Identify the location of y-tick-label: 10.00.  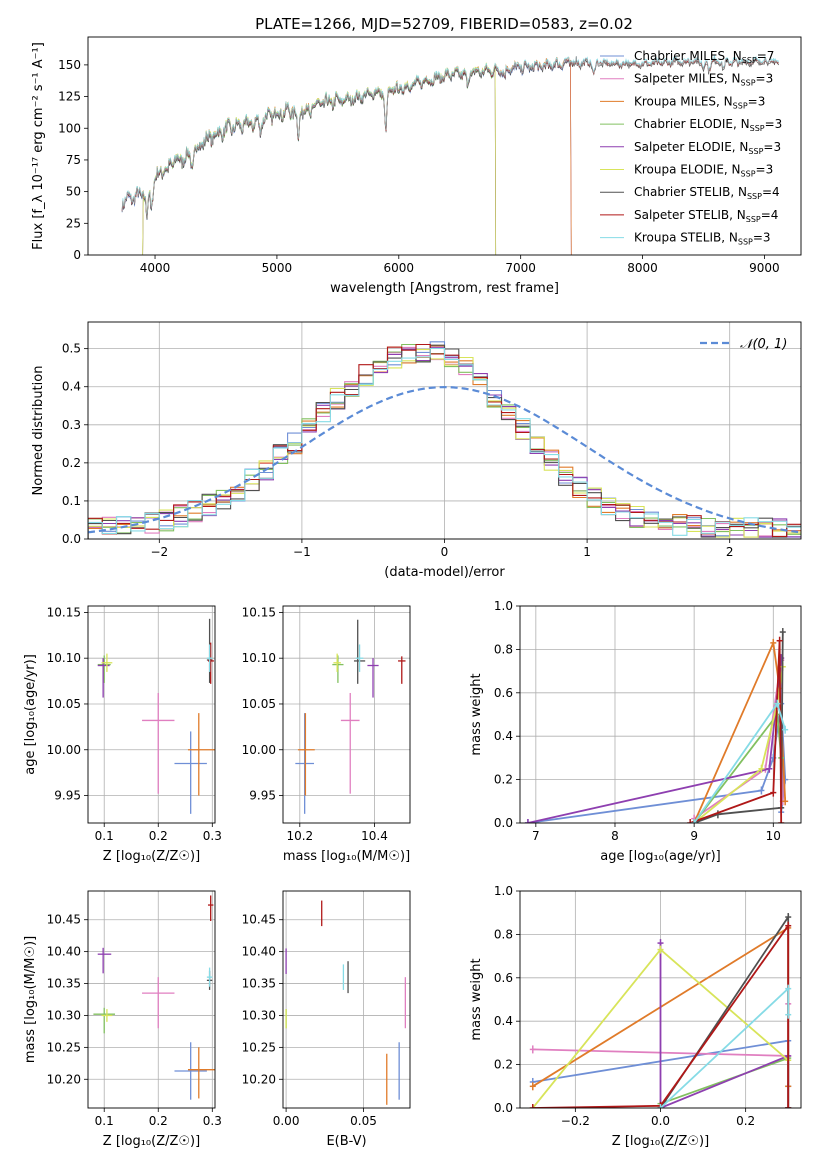
(64, 750).